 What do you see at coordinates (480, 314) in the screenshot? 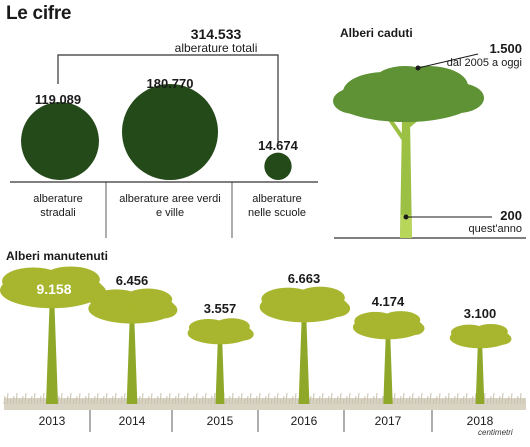
I see `tree-value-2018: 3.100` at bounding box center [480, 314].